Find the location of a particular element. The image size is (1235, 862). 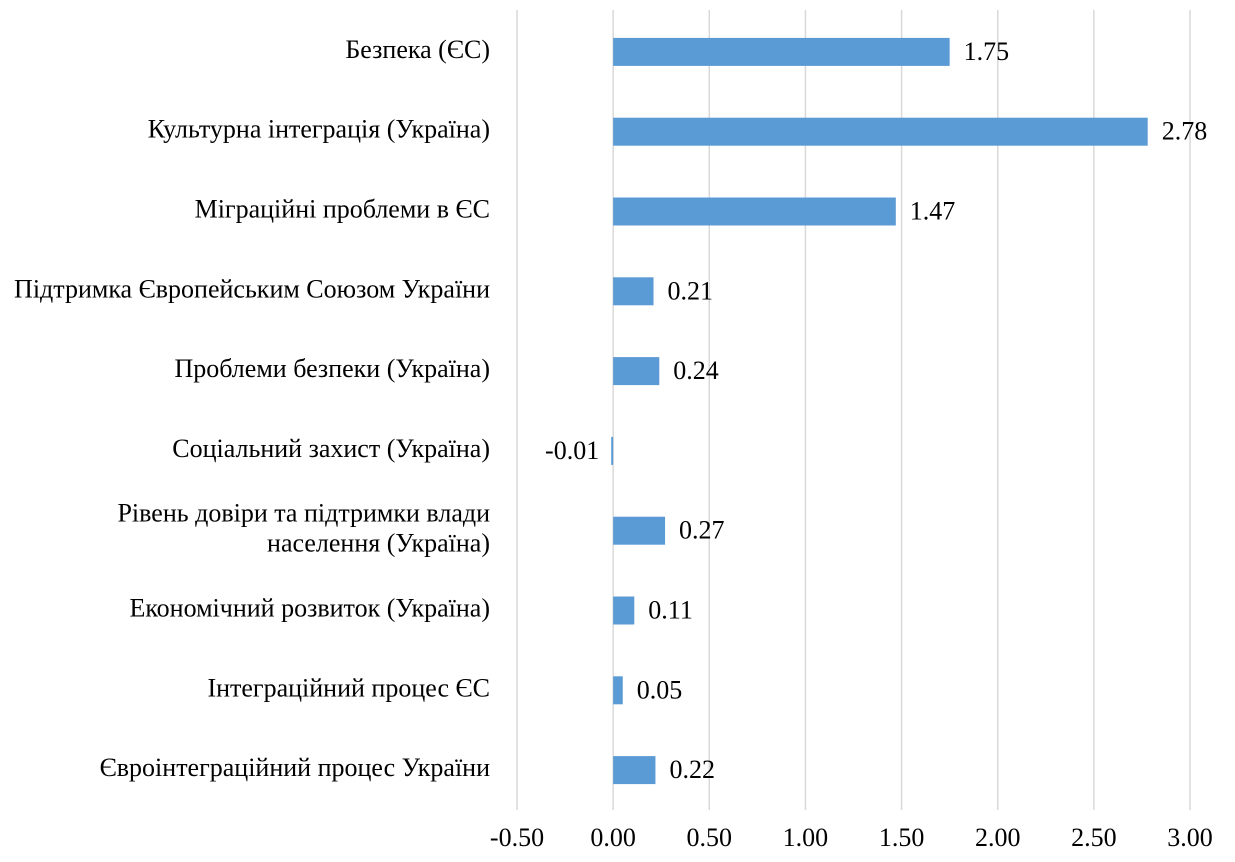

label-line: Міграційні проблеми в ЄС is located at coordinates (342, 208).